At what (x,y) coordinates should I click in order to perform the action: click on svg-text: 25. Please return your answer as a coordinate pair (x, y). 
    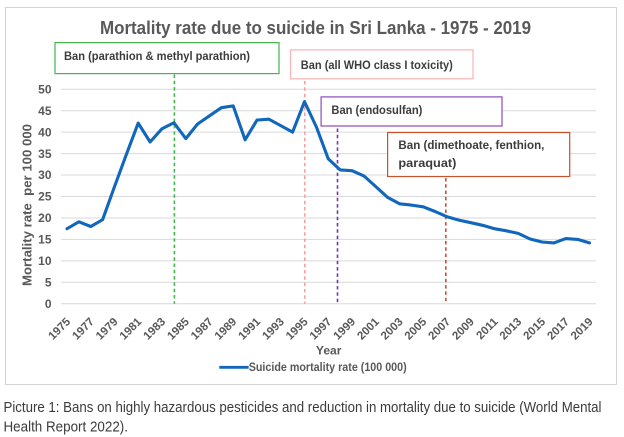
    Looking at the image, I should click on (45, 197).